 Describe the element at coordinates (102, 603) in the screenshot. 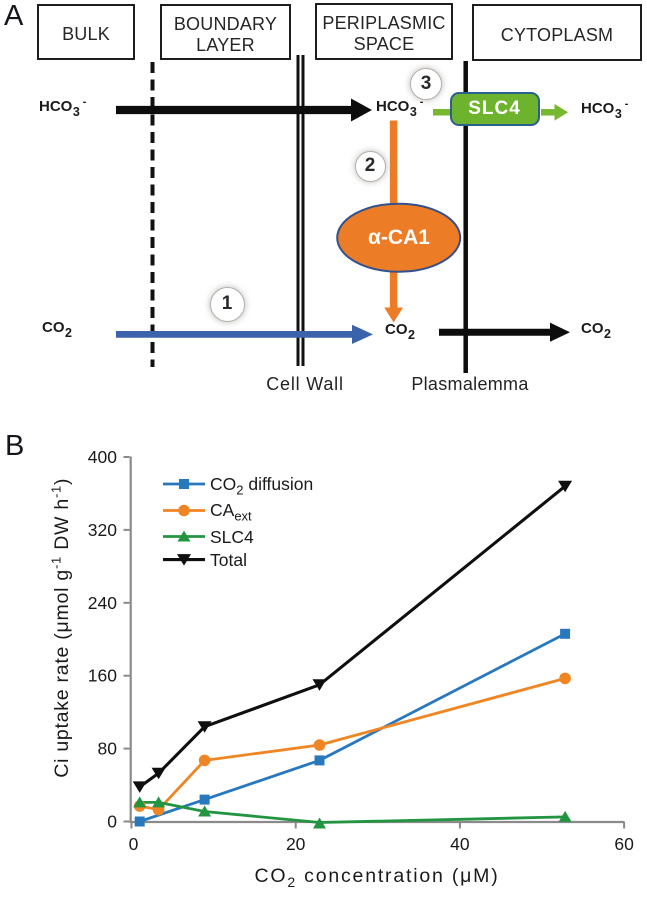

I see `svg-text: 240` at that location.